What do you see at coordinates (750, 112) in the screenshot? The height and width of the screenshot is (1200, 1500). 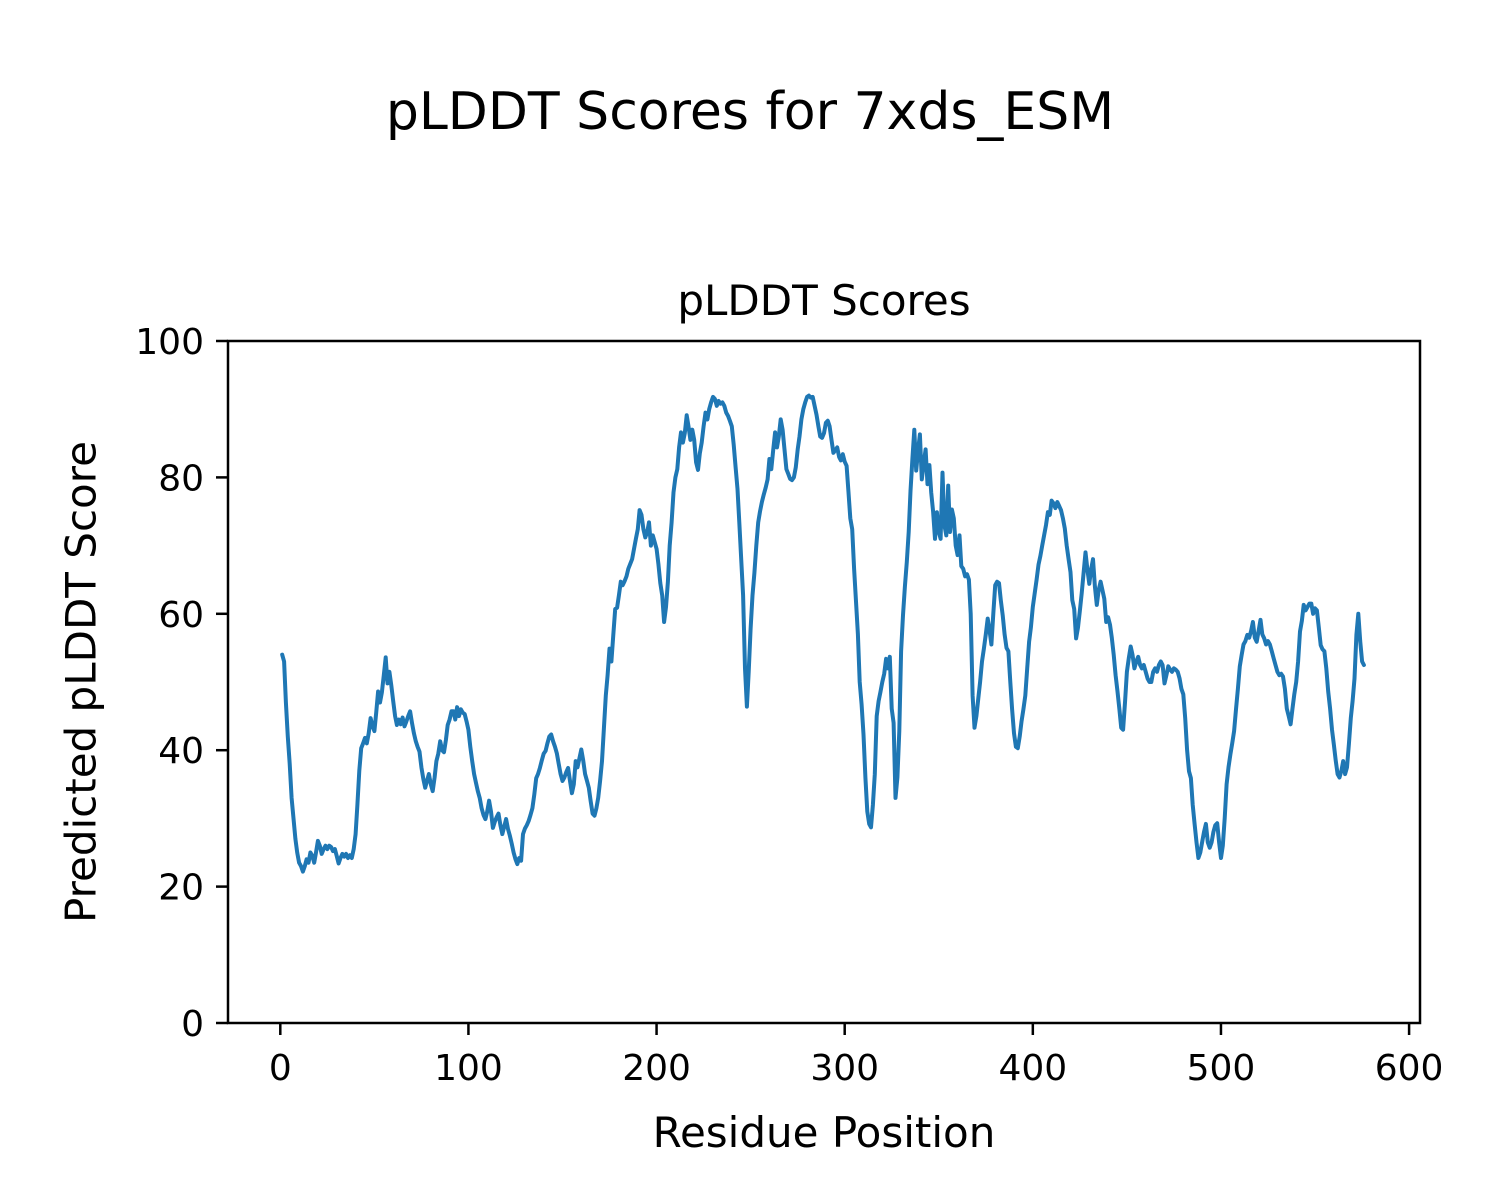 I see `figure-title: pLDDT Scores for 7xds_ESM` at bounding box center [750, 112].